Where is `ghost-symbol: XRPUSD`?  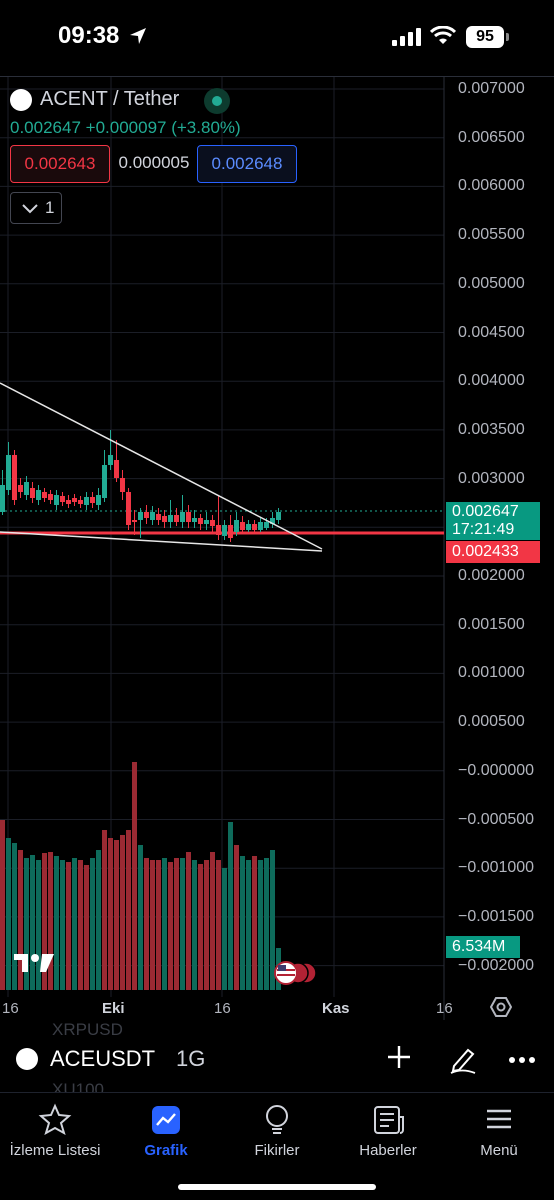
ghost-symbol: XRPUSD is located at coordinates (87, 1029).